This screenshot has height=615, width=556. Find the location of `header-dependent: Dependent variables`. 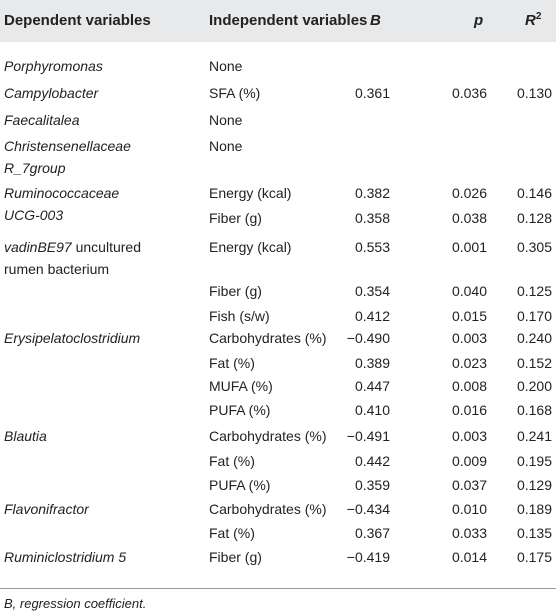

header-dependent: Dependent variables is located at coordinates (77, 20).